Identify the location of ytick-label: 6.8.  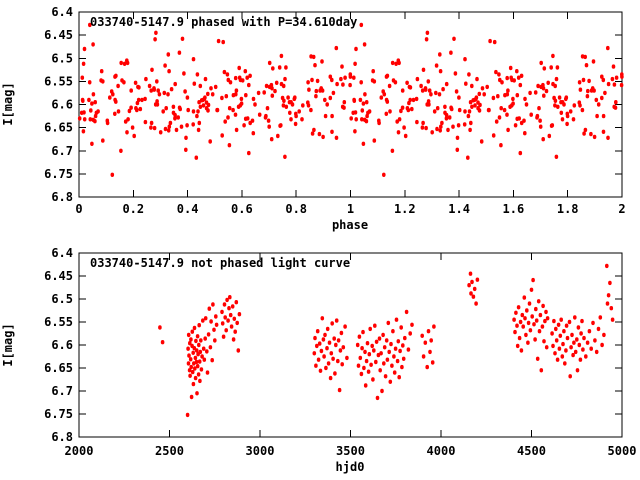
(62, 437).